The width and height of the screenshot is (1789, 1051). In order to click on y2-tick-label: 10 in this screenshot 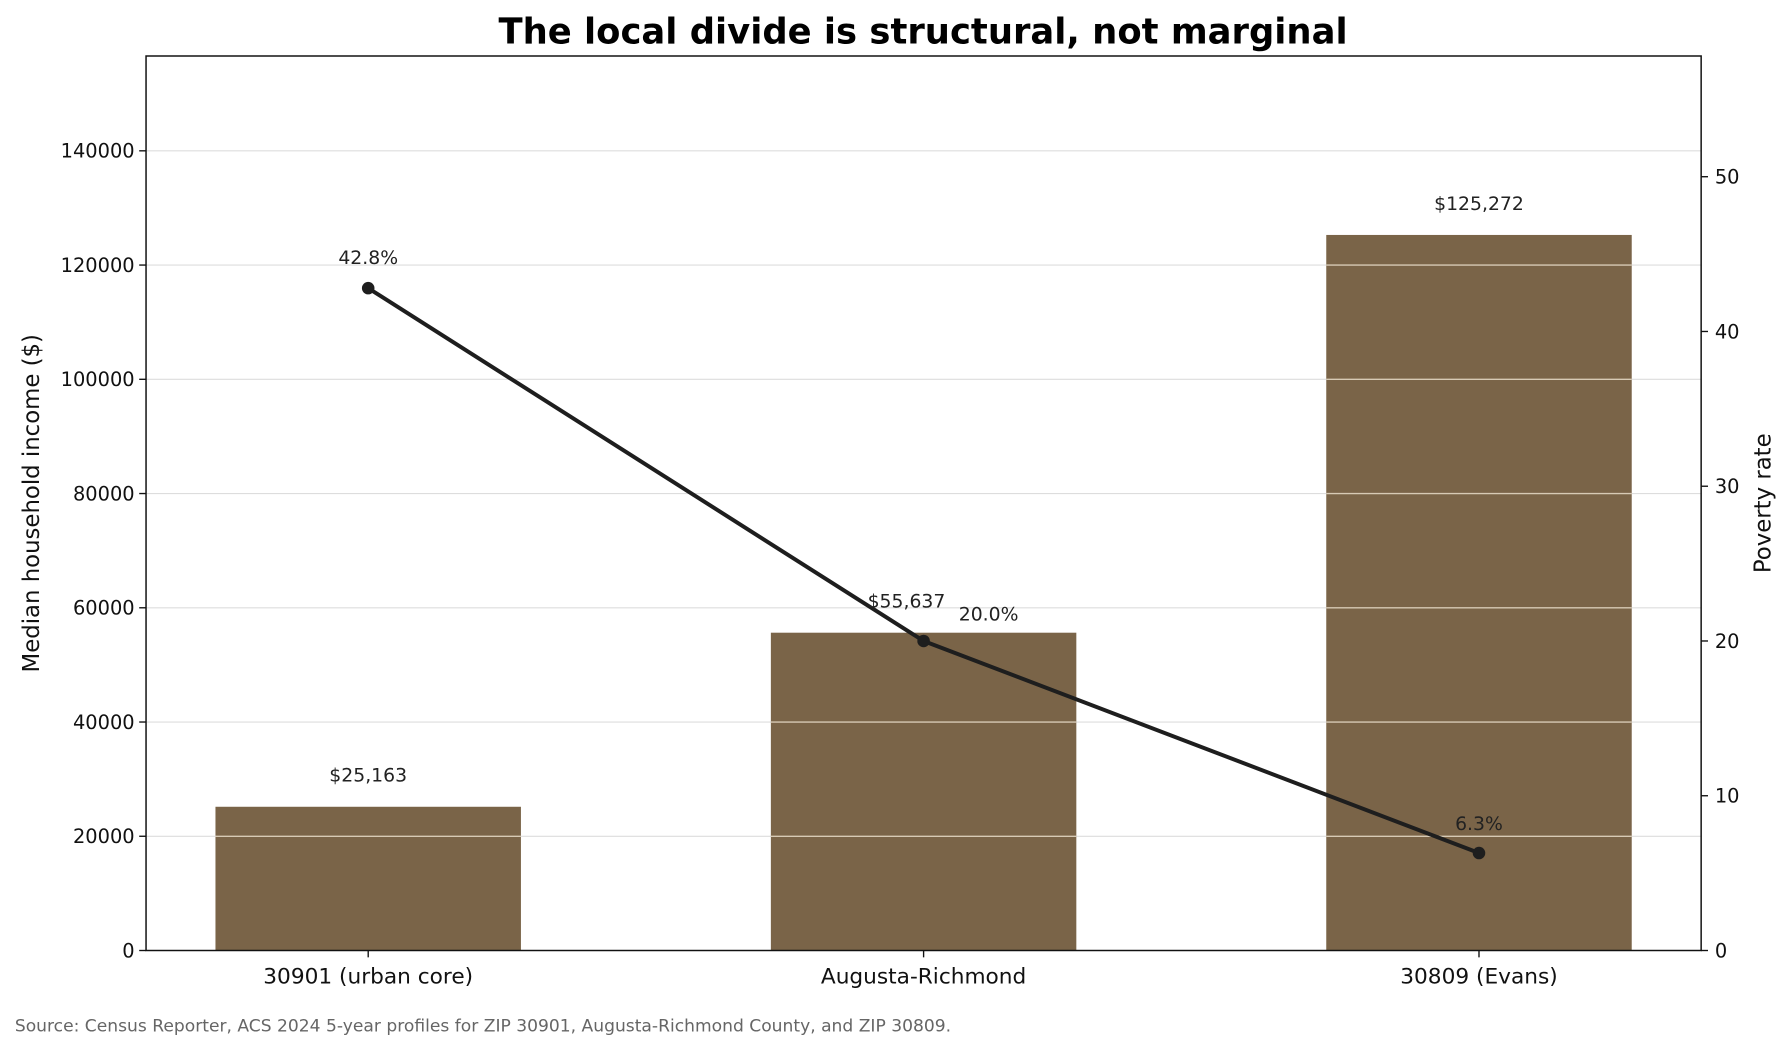, I will do `click(1727, 796)`.